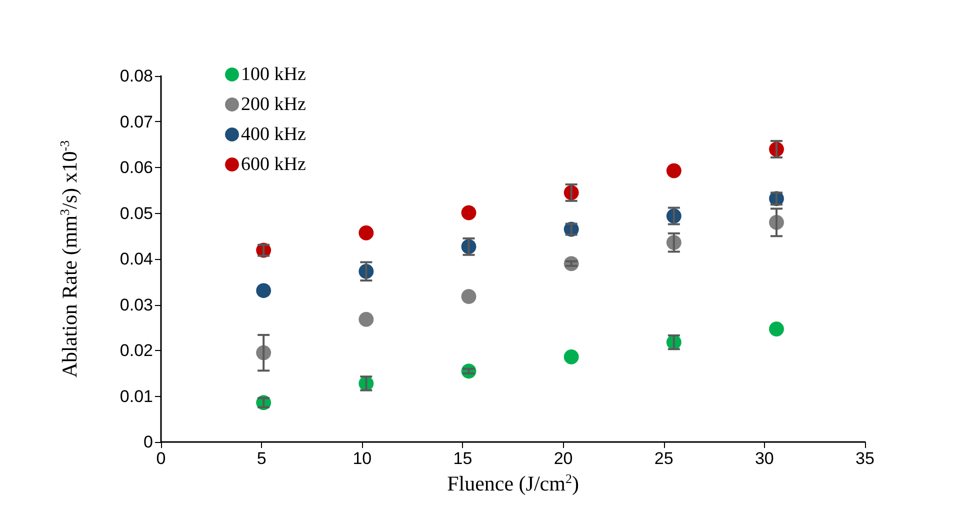 This screenshot has width=964, height=523. What do you see at coordinates (148, 442) in the screenshot?
I see `y-tick-label: 0` at bounding box center [148, 442].